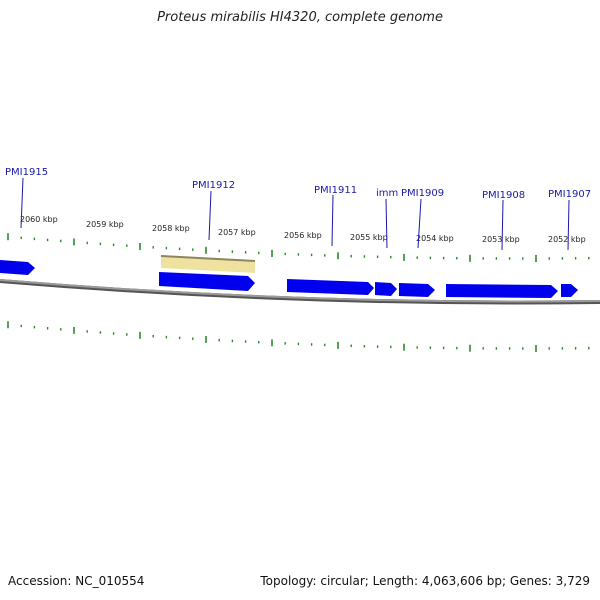 Image resolution: width=600 pixels, height=600 pixels. What do you see at coordinates (369, 237) in the screenshot?
I see `kbp-label: 2055 kbp` at bounding box center [369, 237].